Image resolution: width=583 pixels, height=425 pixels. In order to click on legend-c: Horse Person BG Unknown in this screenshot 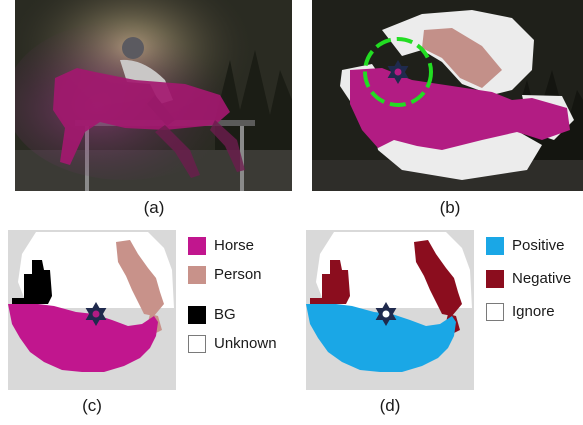, I will do `click(243, 297)`.